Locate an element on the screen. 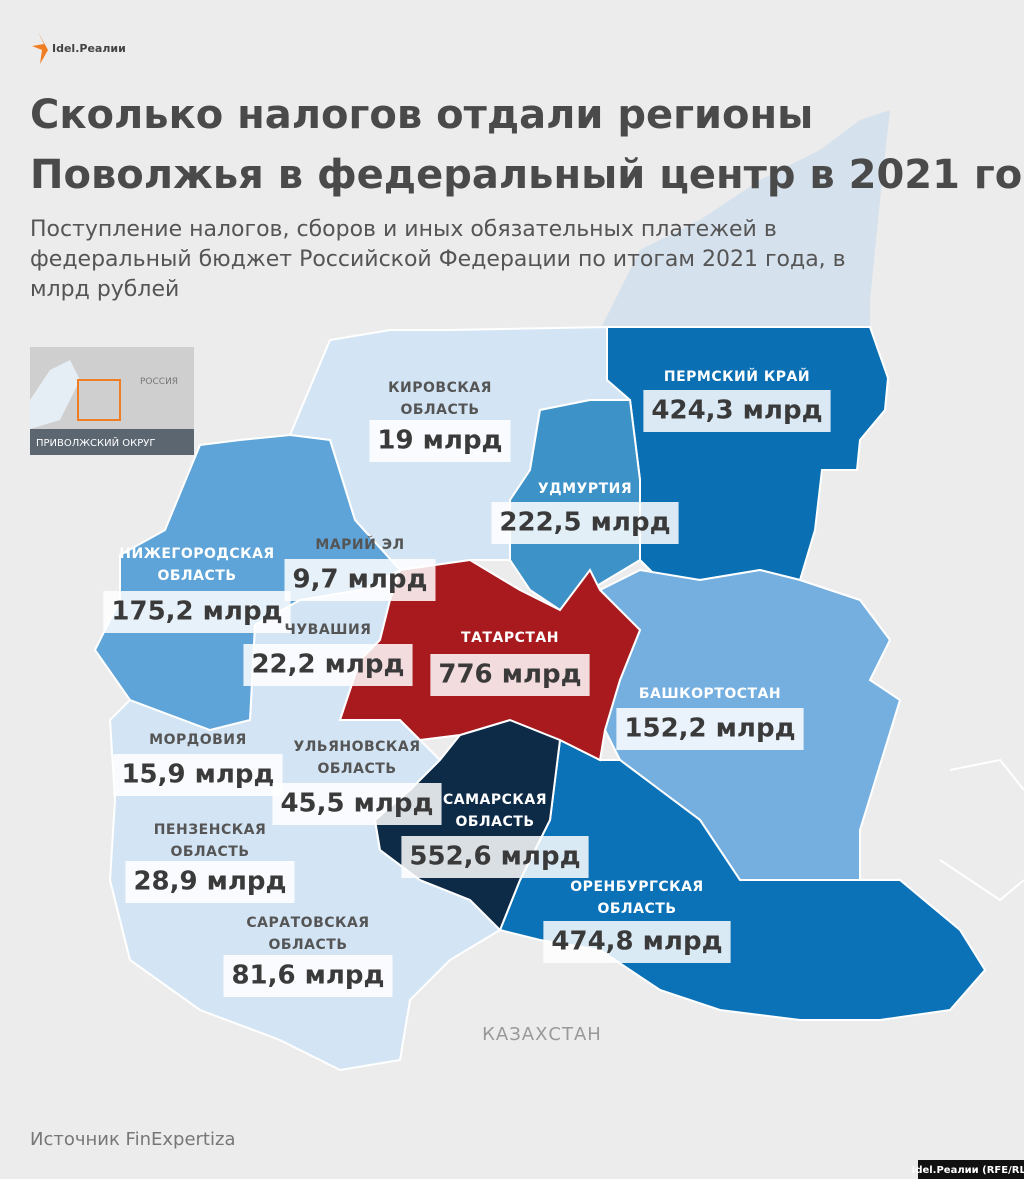 The height and width of the screenshot is (1179, 1024). region-value: 81,6 млрд is located at coordinates (307, 976).